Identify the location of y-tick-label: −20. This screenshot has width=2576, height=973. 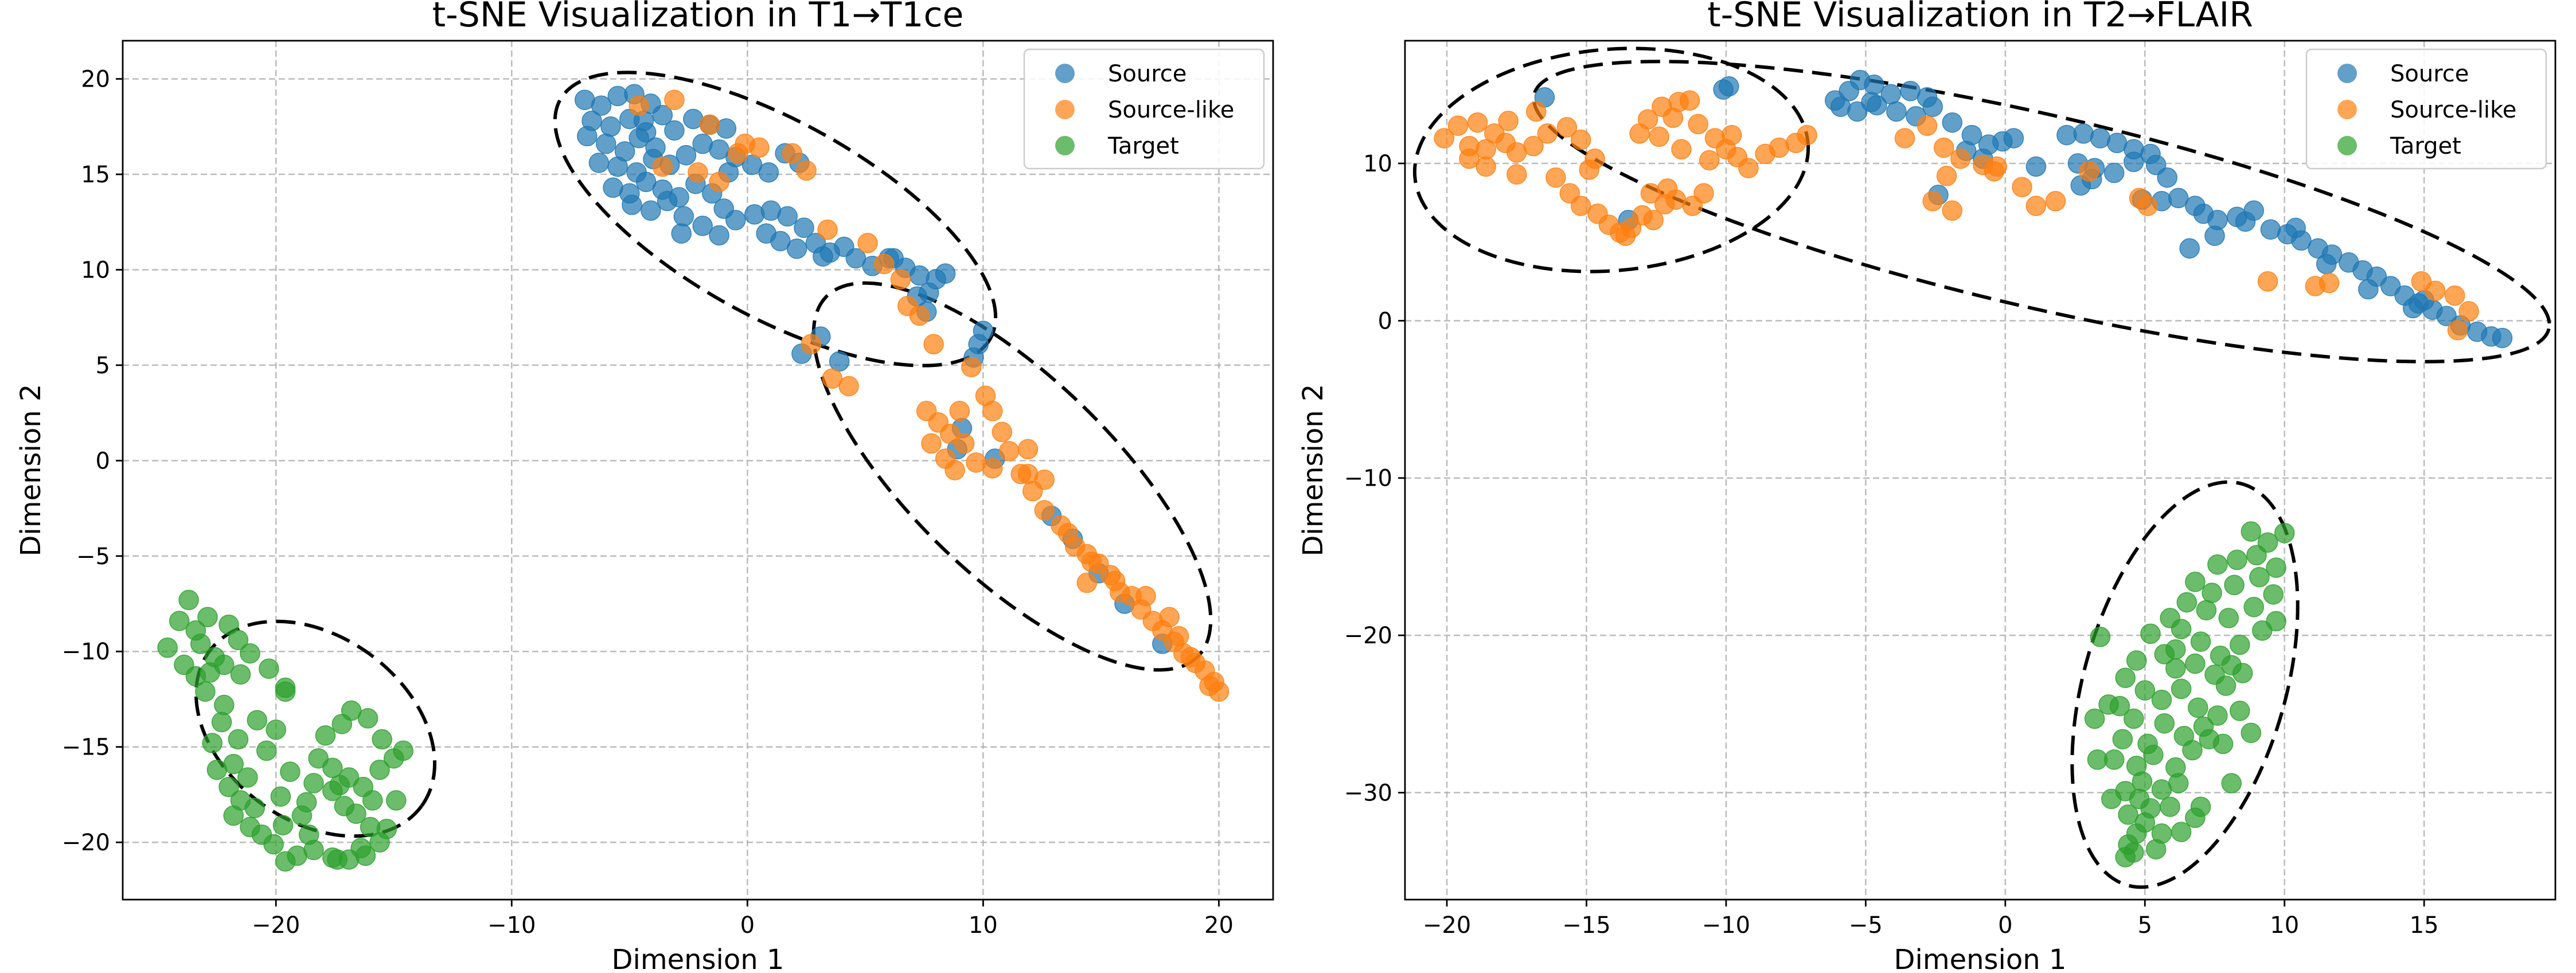
(1368, 636).